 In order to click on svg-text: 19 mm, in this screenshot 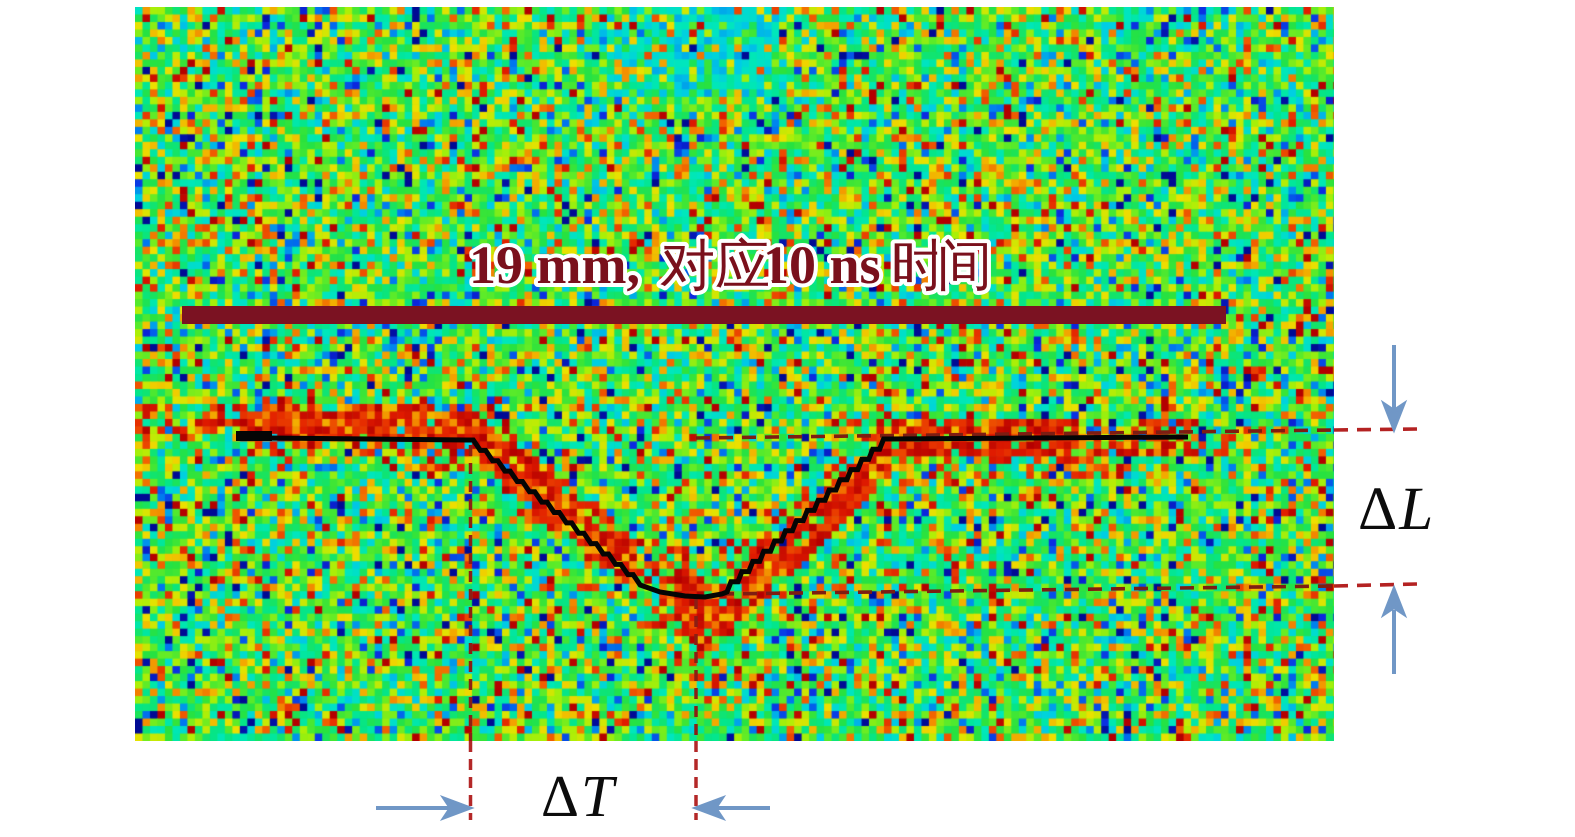, I will do `click(554, 265)`.